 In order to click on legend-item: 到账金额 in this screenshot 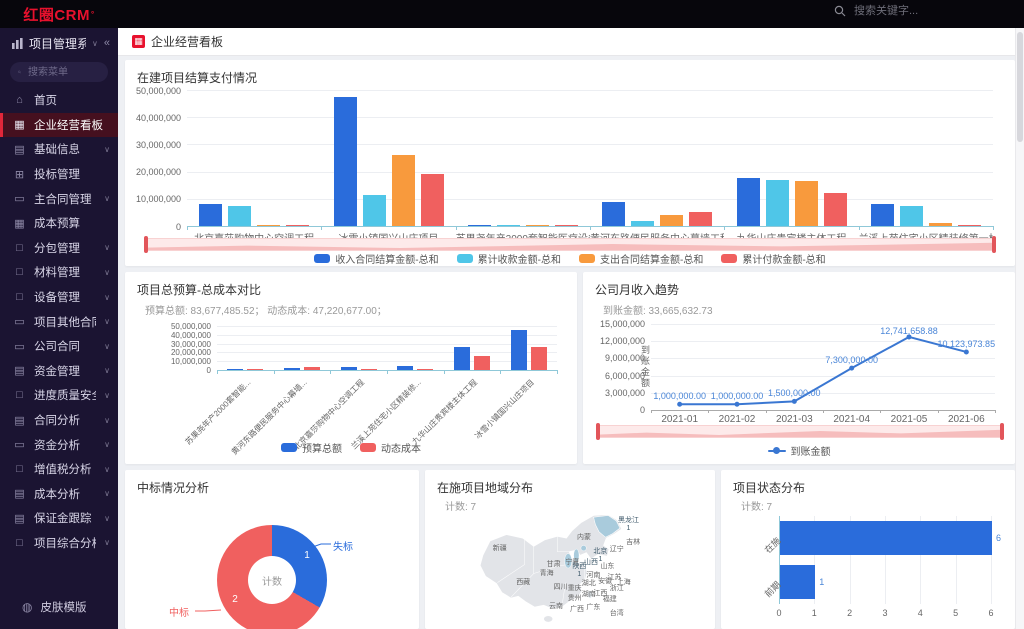, I will do `click(799, 450)`.